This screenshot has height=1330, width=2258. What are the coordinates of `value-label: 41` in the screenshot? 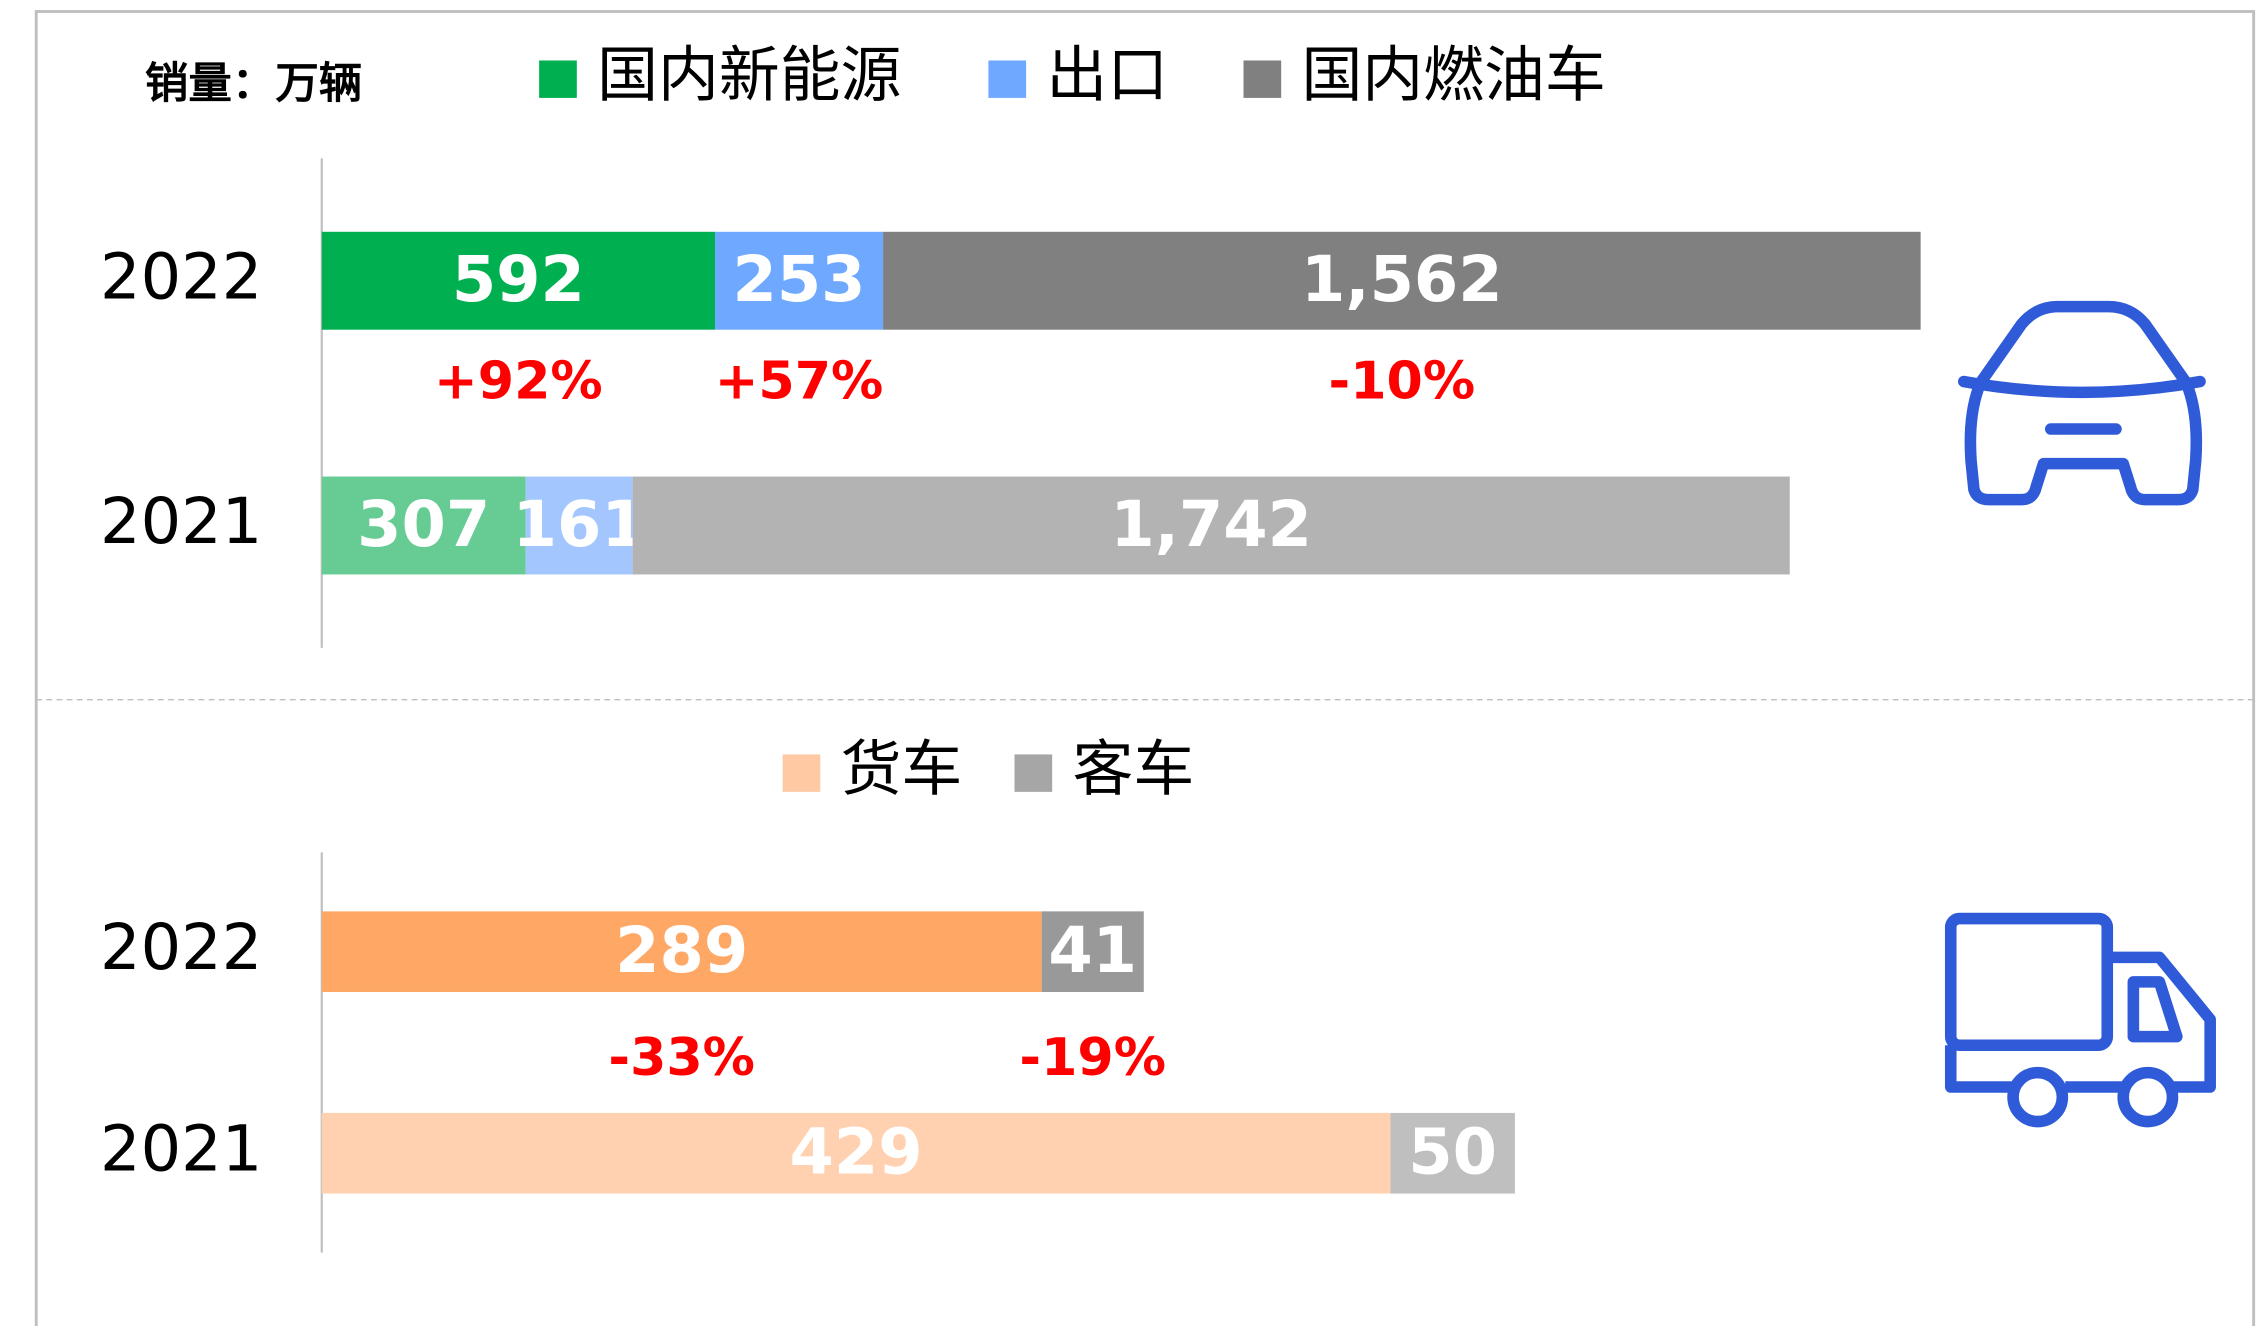 It's located at (1092, 950).